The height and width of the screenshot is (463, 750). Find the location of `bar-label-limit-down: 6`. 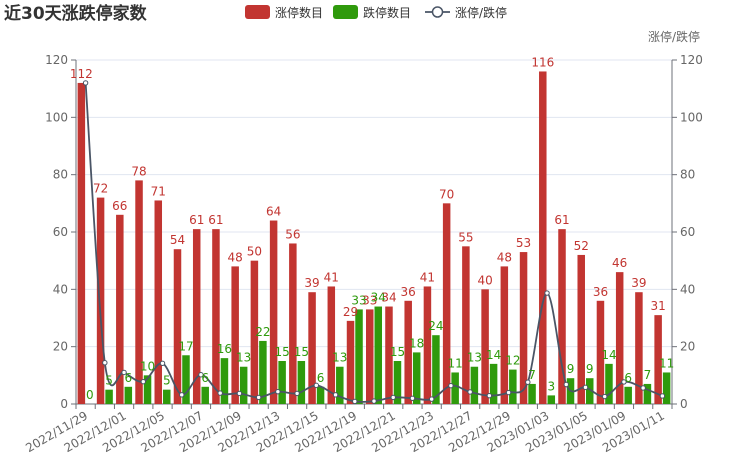

bar-label-limit-down: 6 is located at coordinates (321, 378).